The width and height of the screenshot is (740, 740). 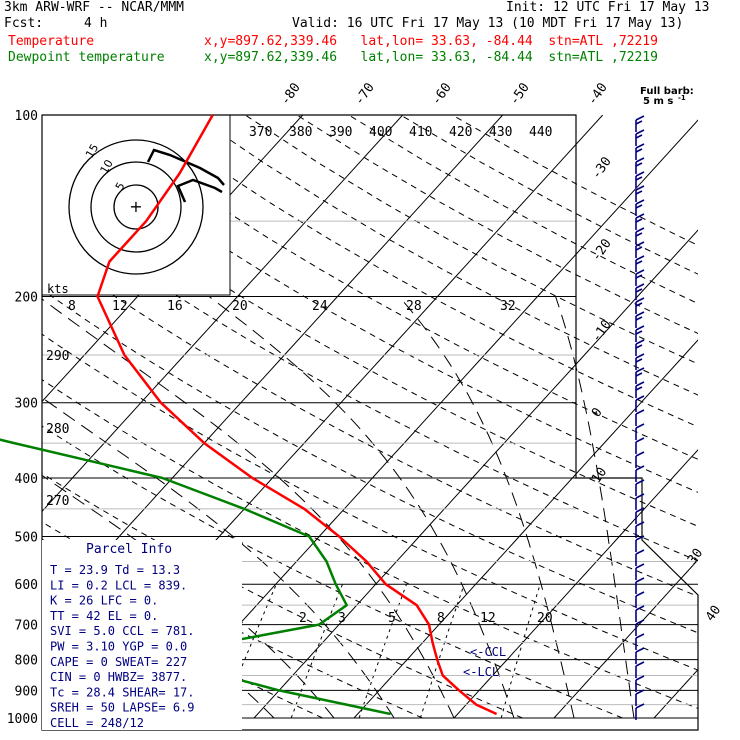 What do you see at coordinates (24, 23) in the screenshot?
I see `forecast-label: Fcst:` at bounding box center [24, 23].